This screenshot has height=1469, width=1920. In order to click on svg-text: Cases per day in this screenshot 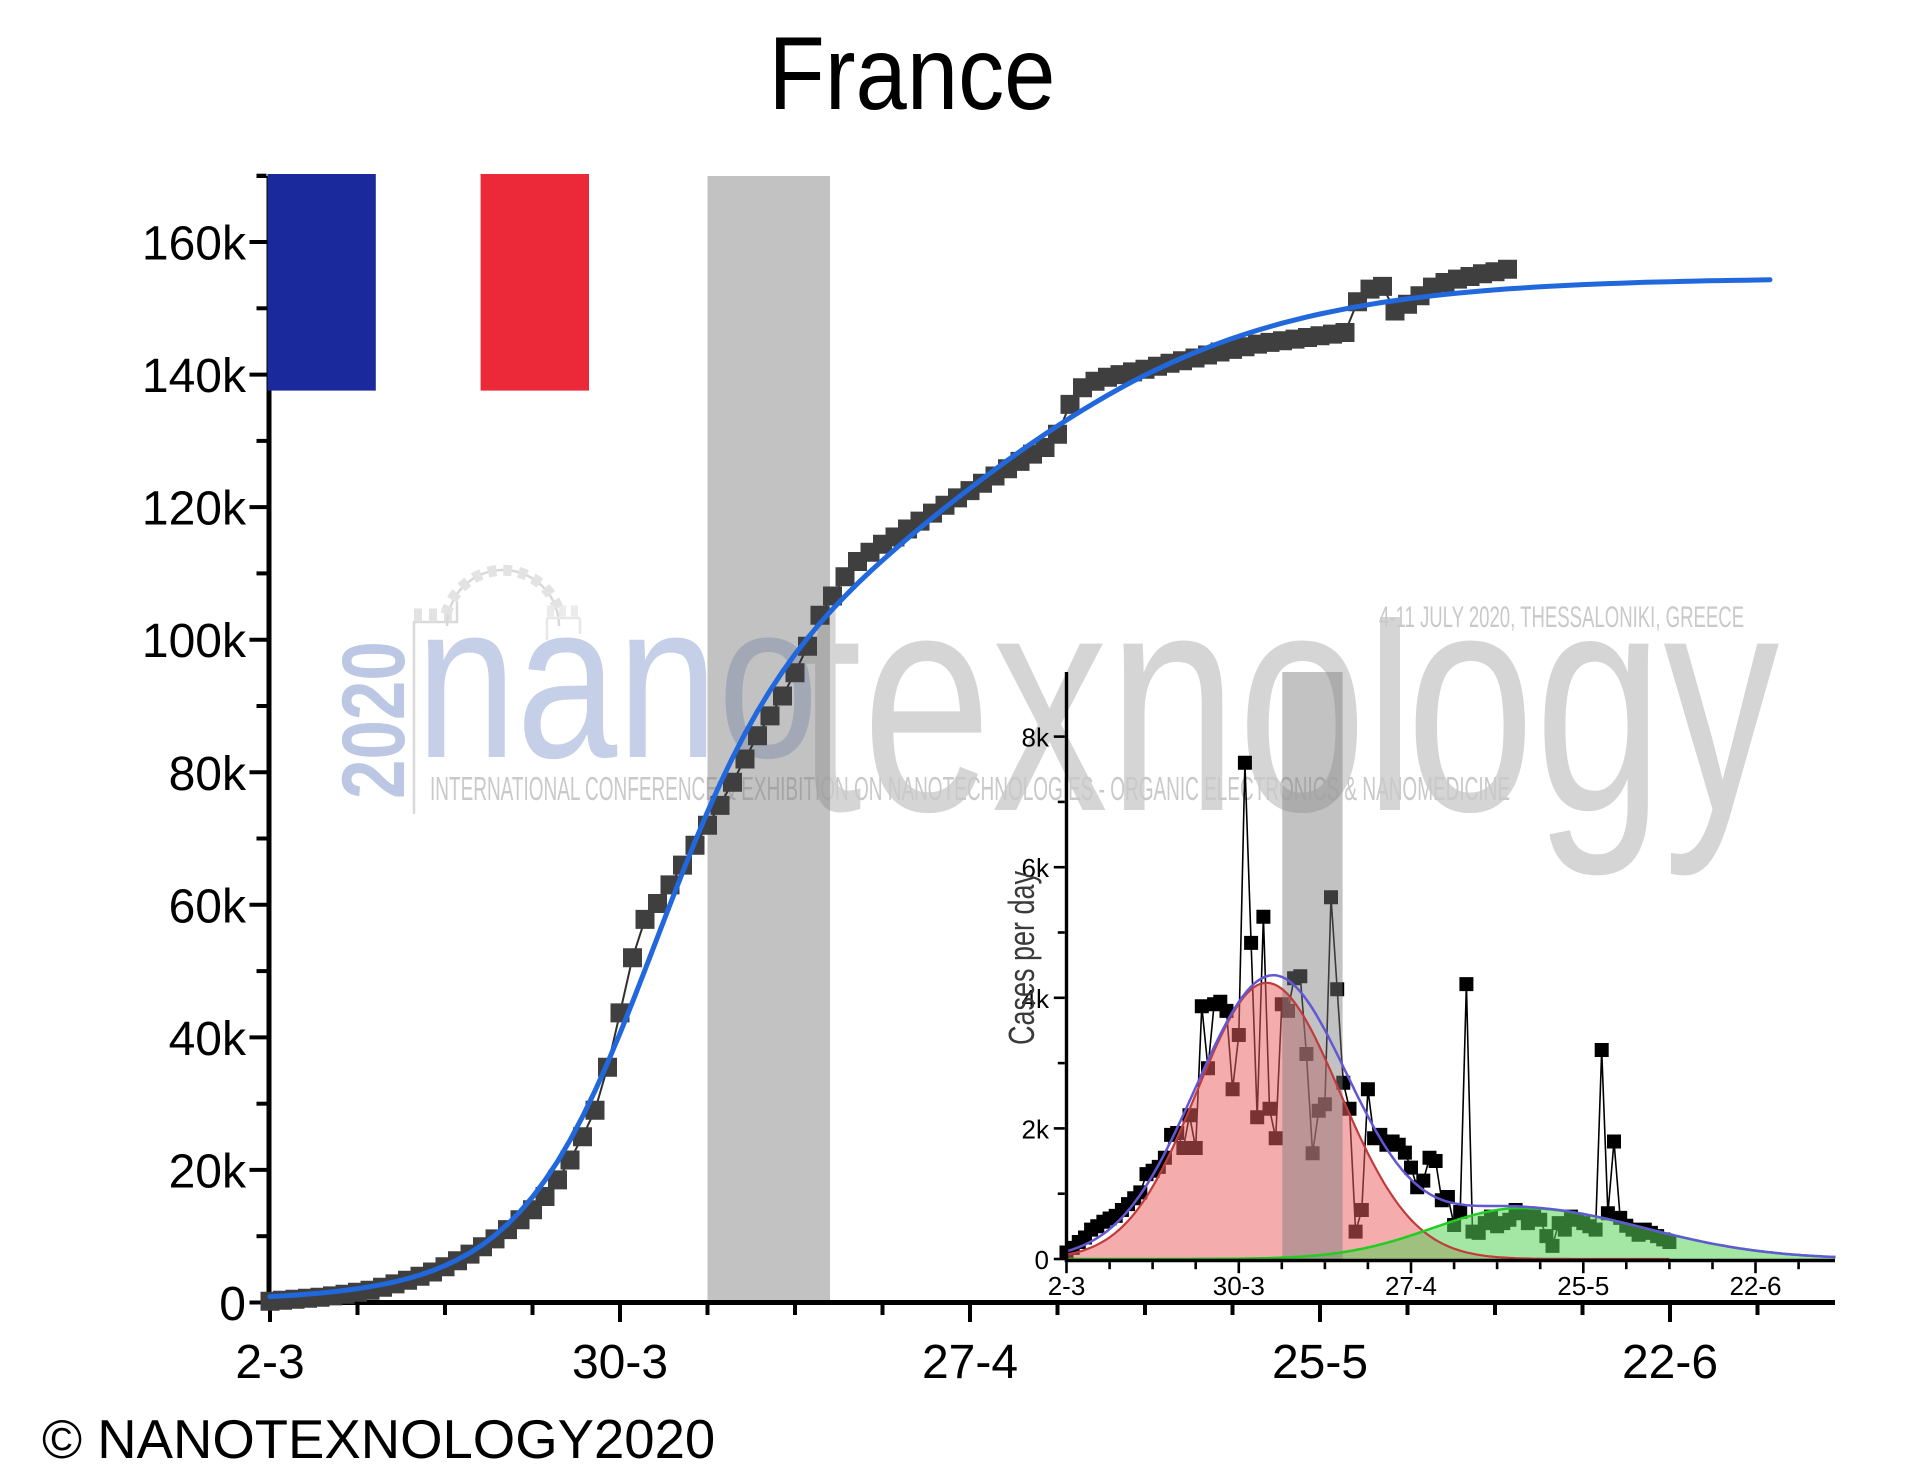, I will do `click(1021, 958)`.